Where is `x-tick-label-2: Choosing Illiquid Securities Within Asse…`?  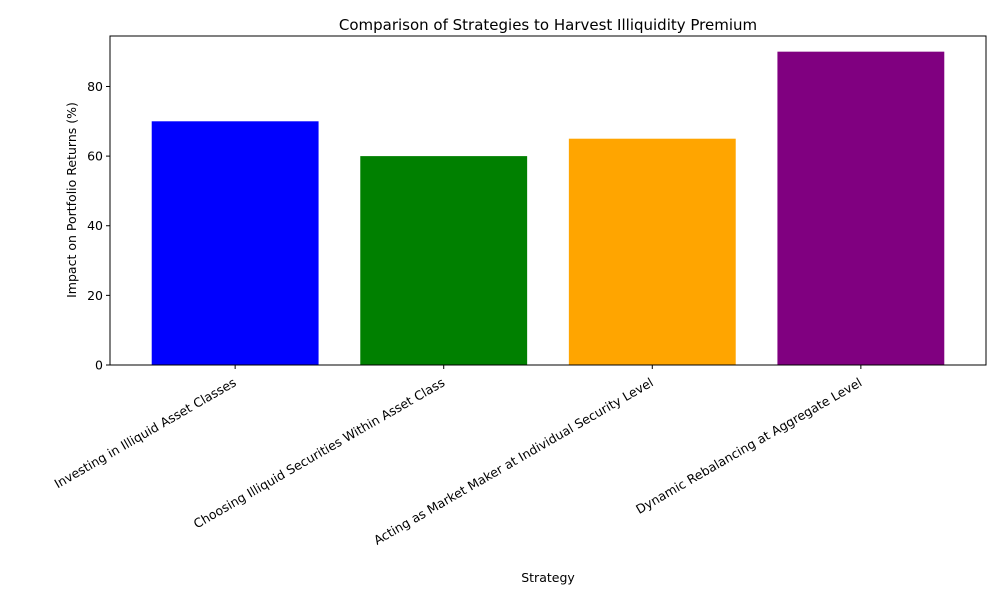 x-tick-label-2: Choosing Illiquid Securities Within Asse… is located at coordinates (319, 453).